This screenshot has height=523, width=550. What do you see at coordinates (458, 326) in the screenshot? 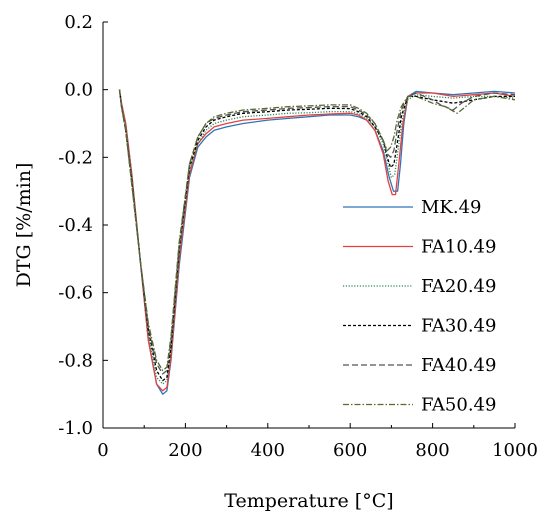
I see `legend-label: FA30.49` at bounding box center [458, 326].